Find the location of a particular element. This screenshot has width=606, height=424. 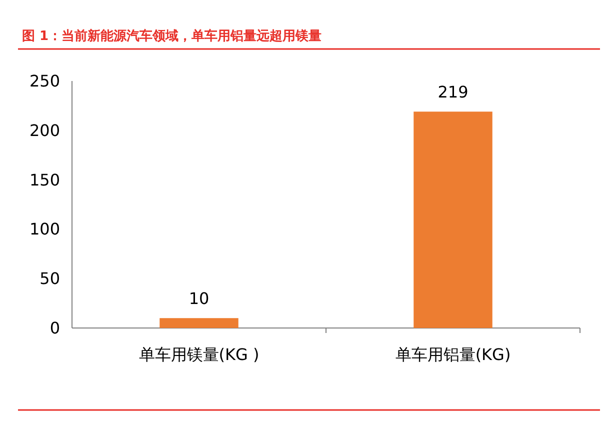

x-tick-label: 单车用镁量(KG ) is located at coordinates (199, 354).